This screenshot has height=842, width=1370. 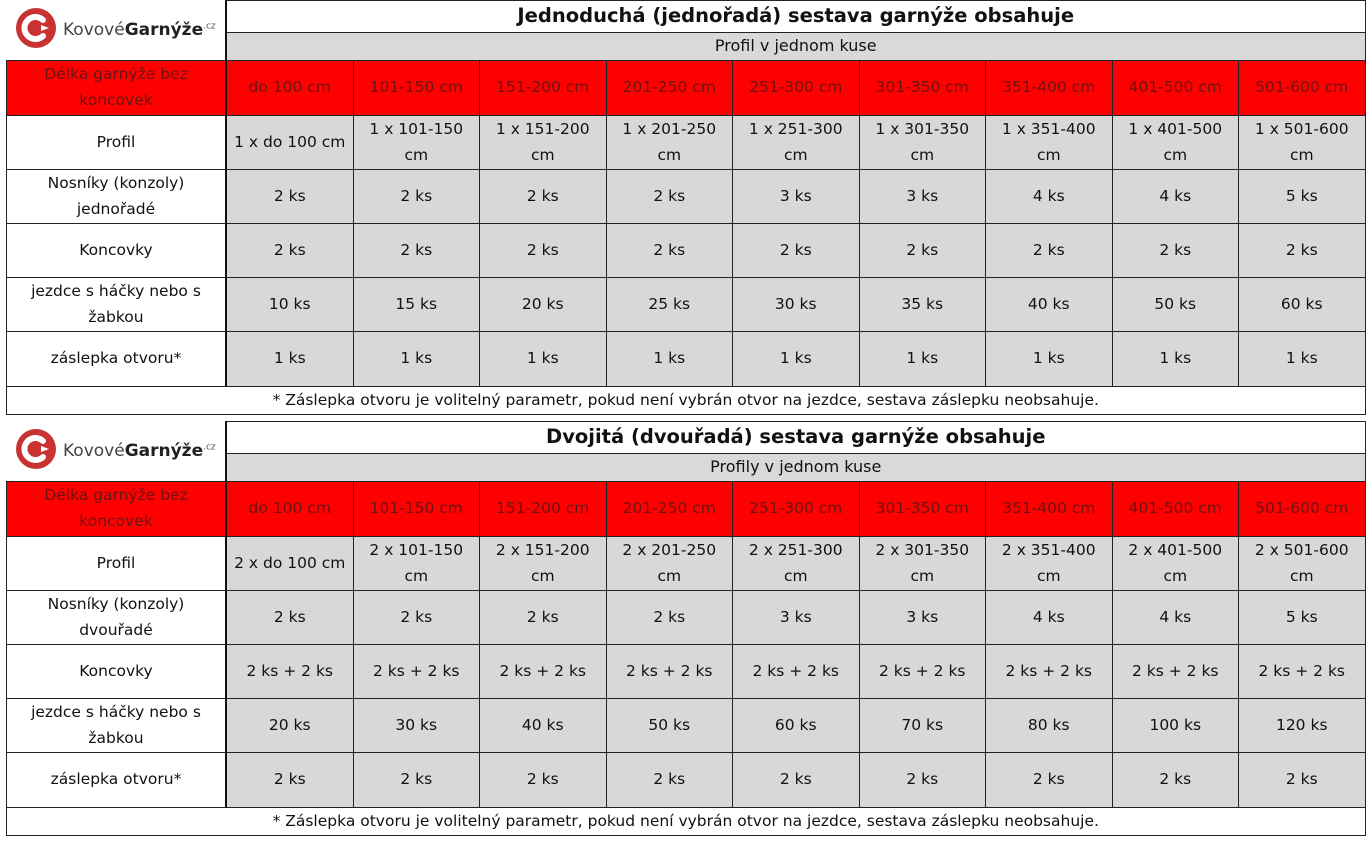 What do you see at coordinates (416, 564) in the screenshot?
I see `table-cell: 2 x 101-150 cm` at bounding box center [416, 564].